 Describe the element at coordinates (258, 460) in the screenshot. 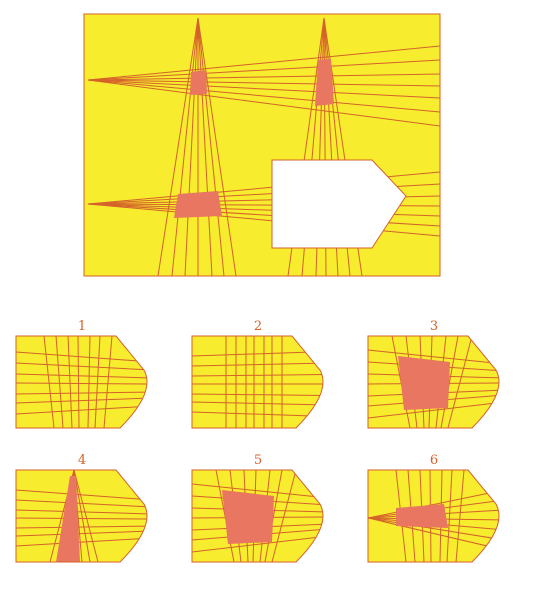

I see `option-label: 5` at that location.